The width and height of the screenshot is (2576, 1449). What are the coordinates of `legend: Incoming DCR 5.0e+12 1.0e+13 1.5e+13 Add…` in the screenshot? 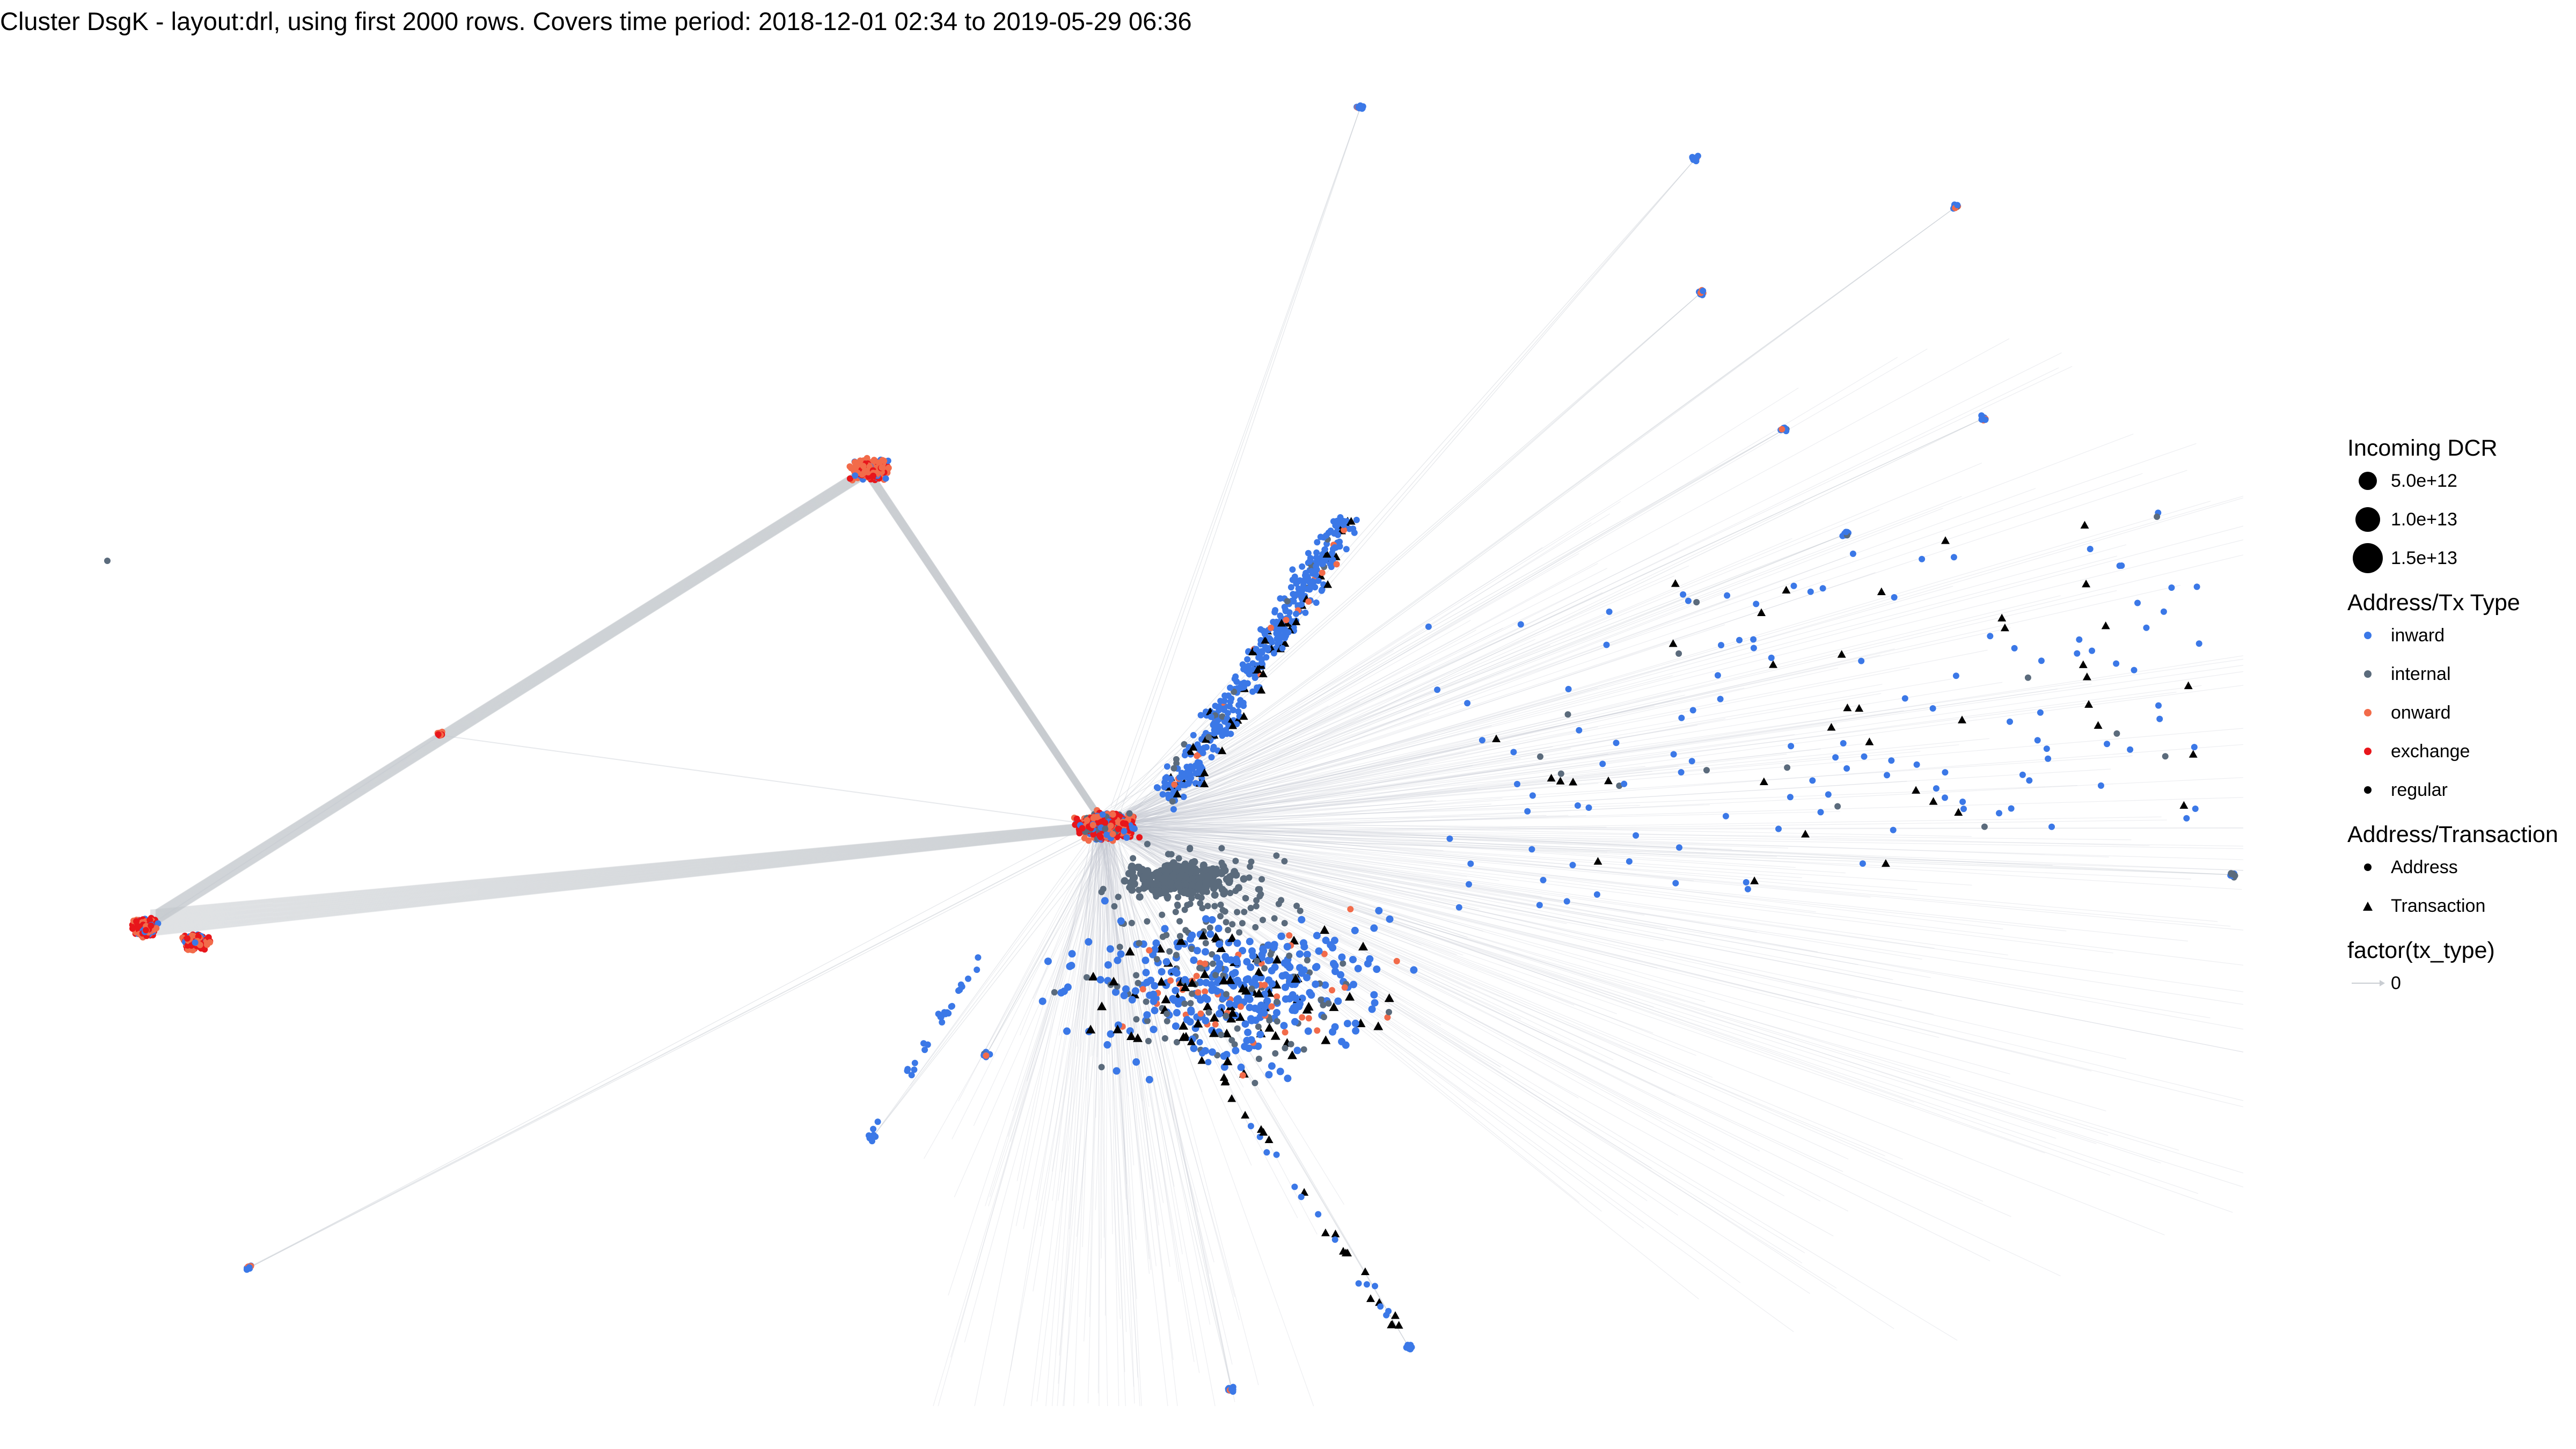 It's located at (2460, 724).